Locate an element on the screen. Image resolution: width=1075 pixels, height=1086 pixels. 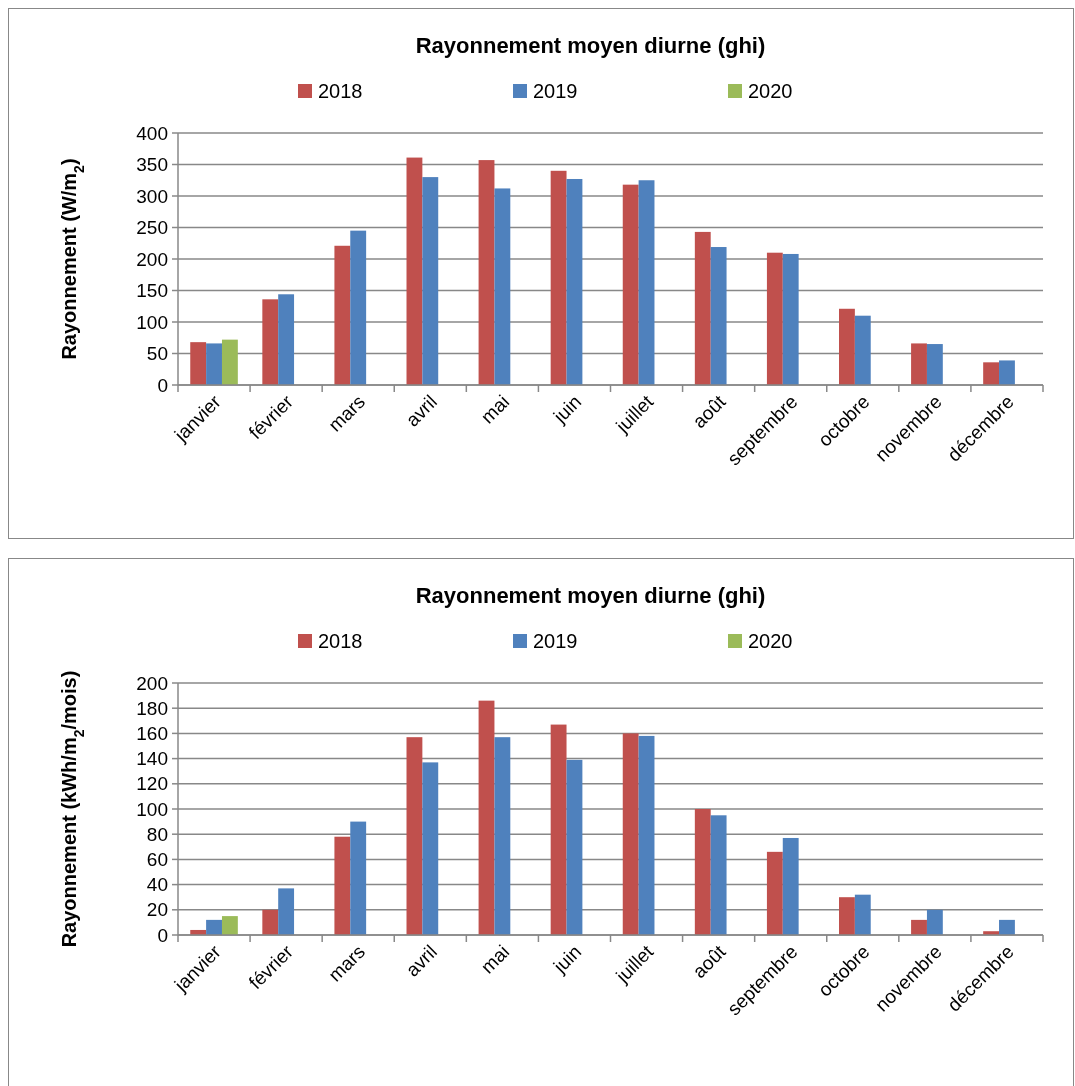
y-tick-label: 180 is located at coordinates (152, 708).